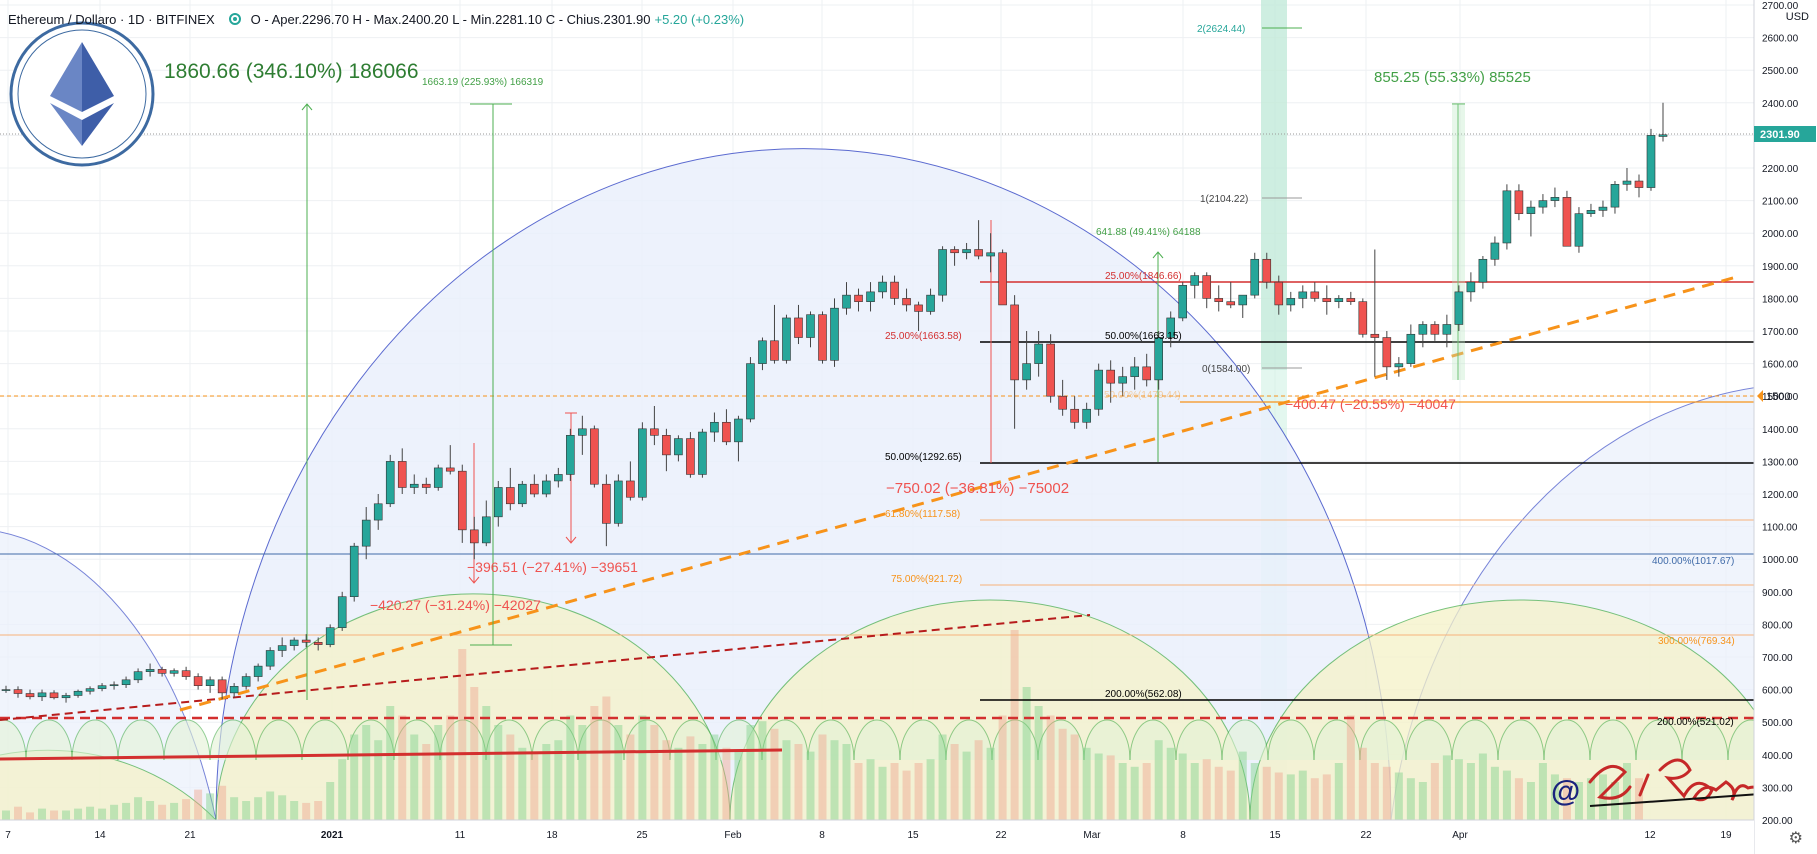  What do you see at coordinates (1780, 365) in the screenshot?
I see `price-tick-label: 1600.00` at bounding box center [1780, 365].